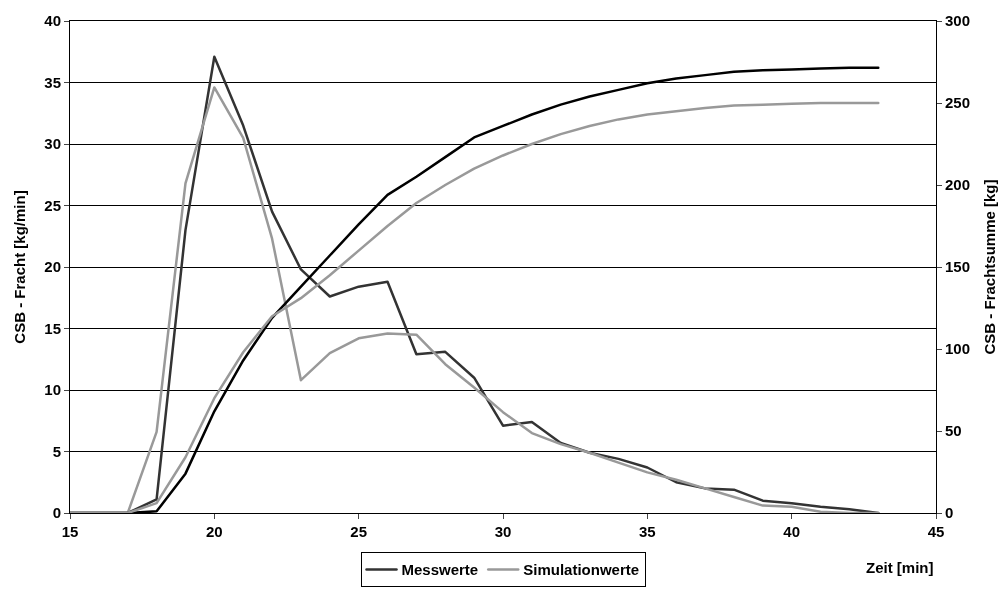  What do you see at coordinates (440, 570) in the screenshot?
I see `legend-label: Messwerte` at bounding box center [440, 570].